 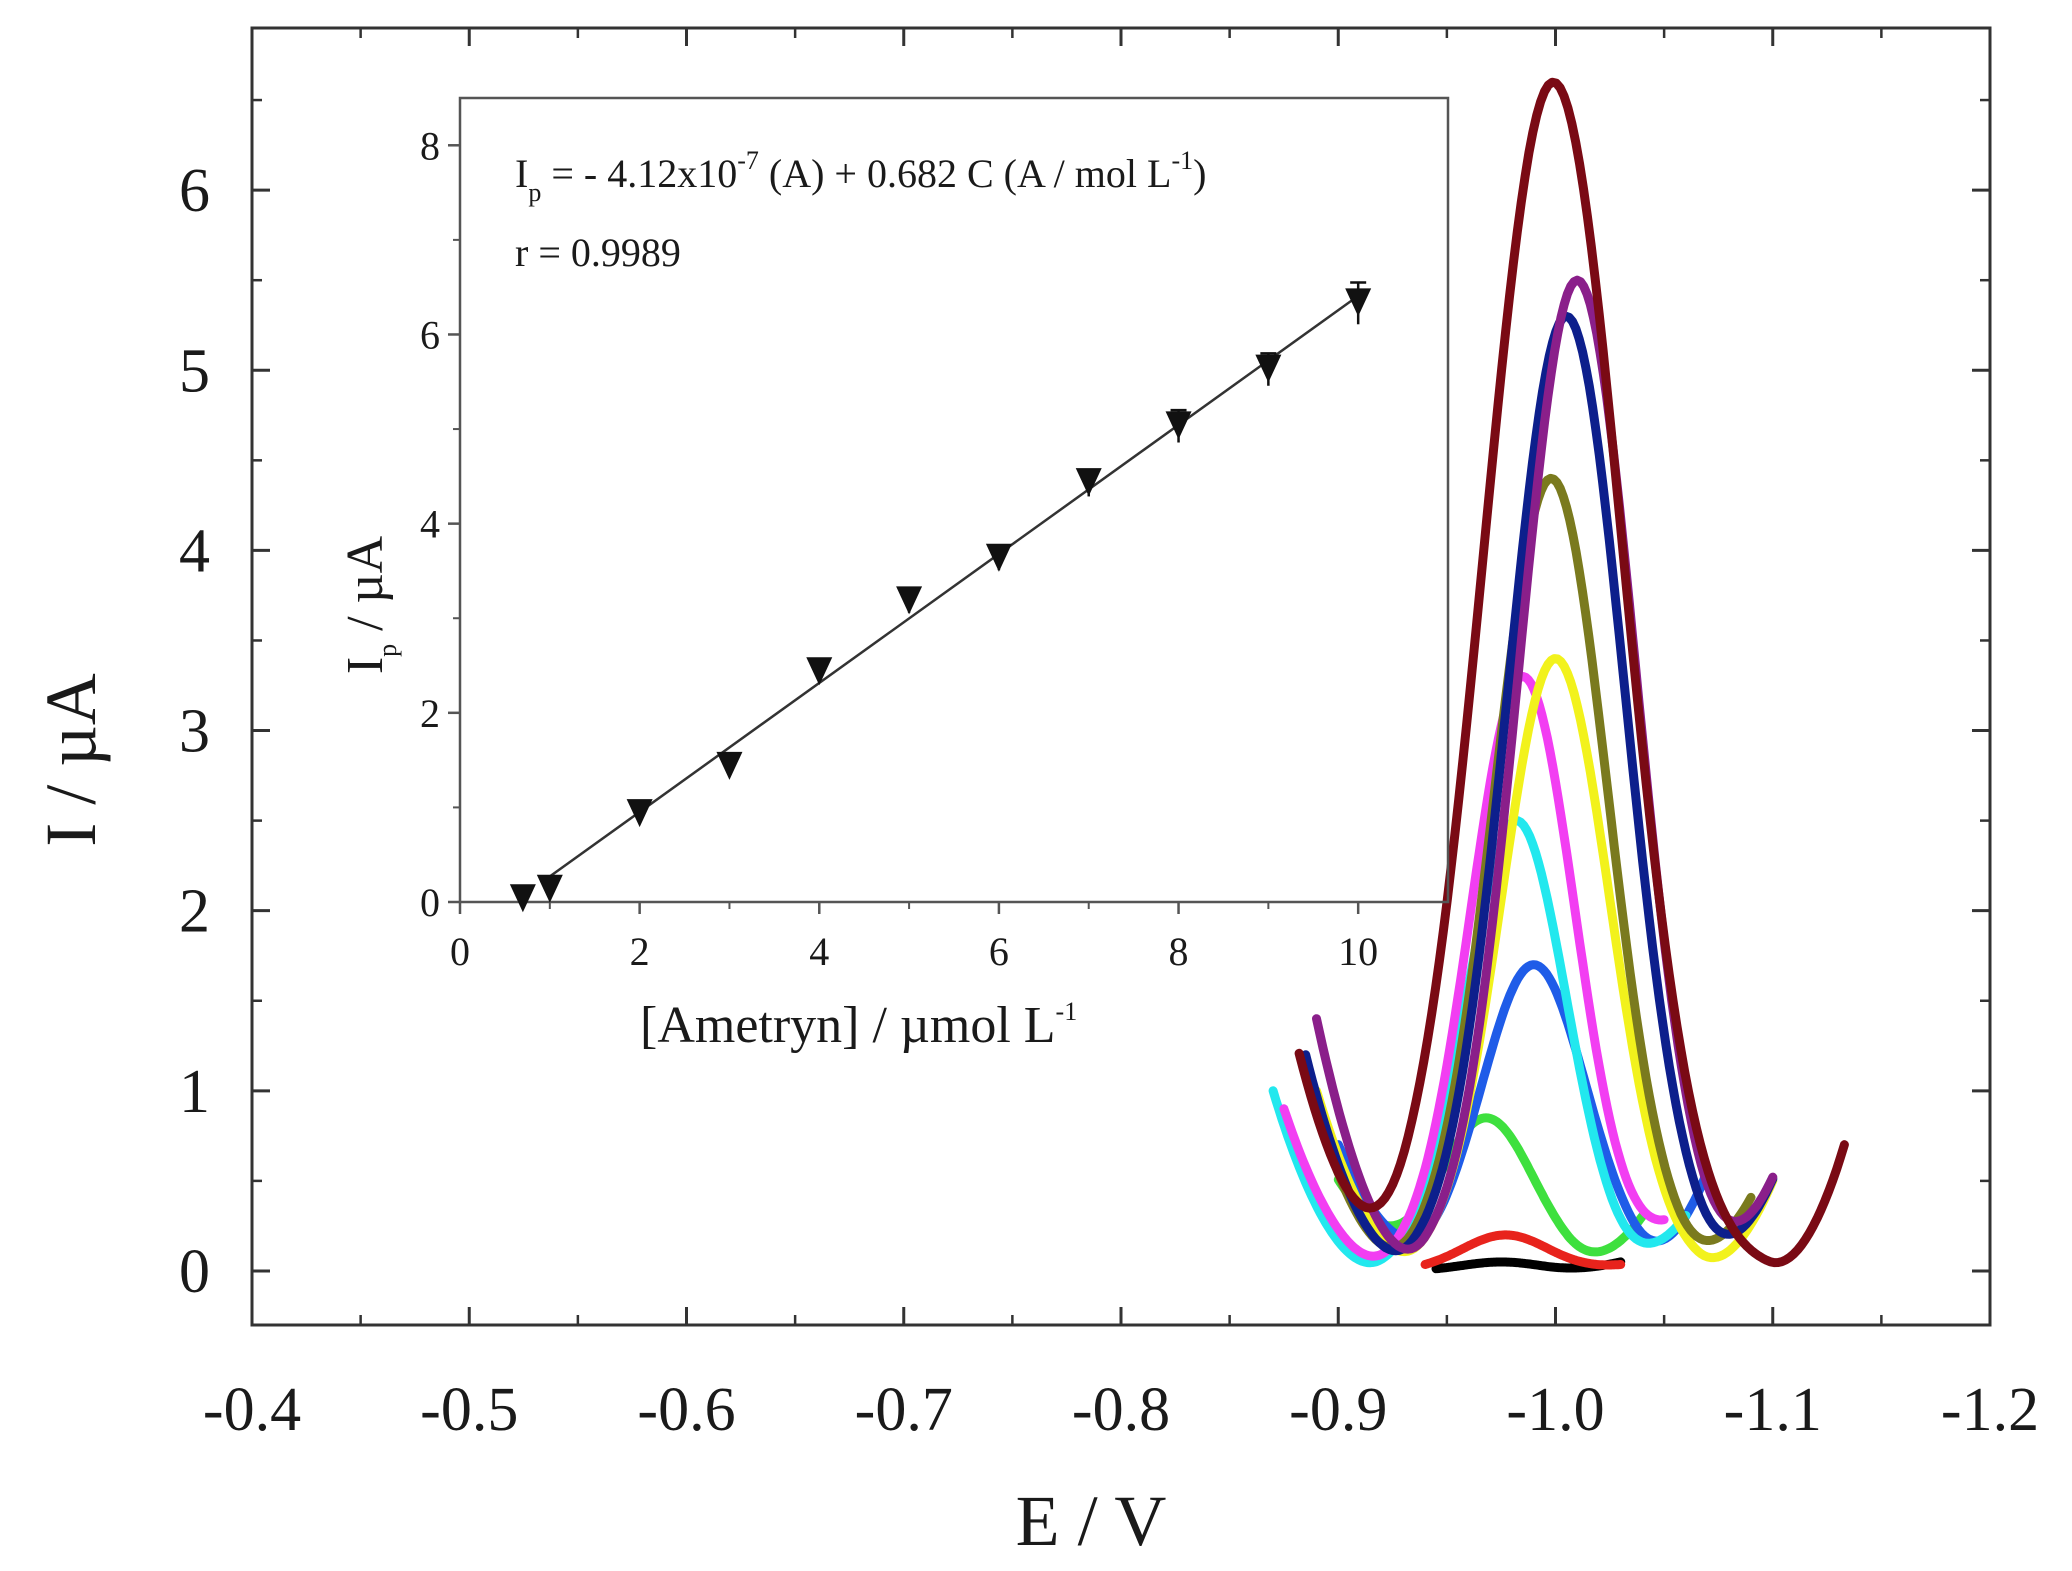 What do you see at coordinates (71, 759) in the screenshot?
I see `main-y-axis-label: I / µA` at bounding box center [71, 759].